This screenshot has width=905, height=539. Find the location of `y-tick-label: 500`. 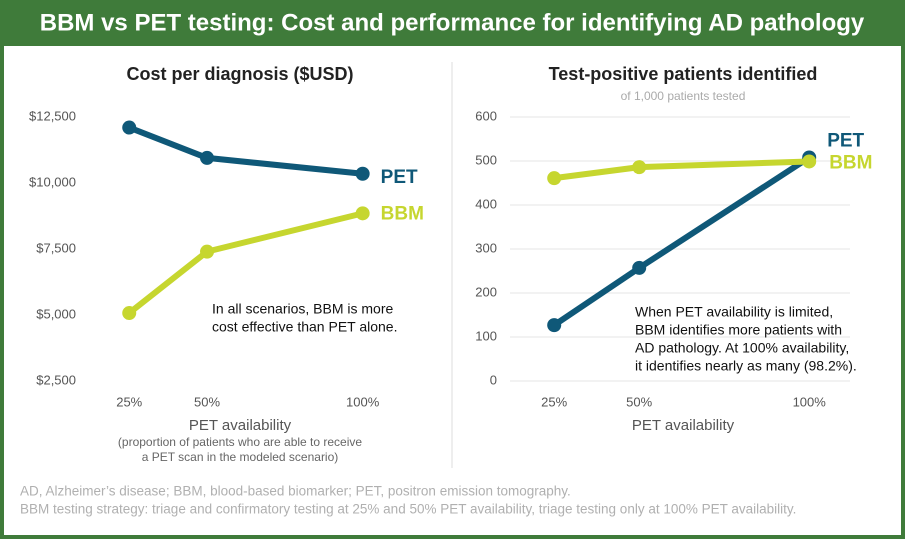

y-tick-label: 500 is located at coordinates (486, 159).